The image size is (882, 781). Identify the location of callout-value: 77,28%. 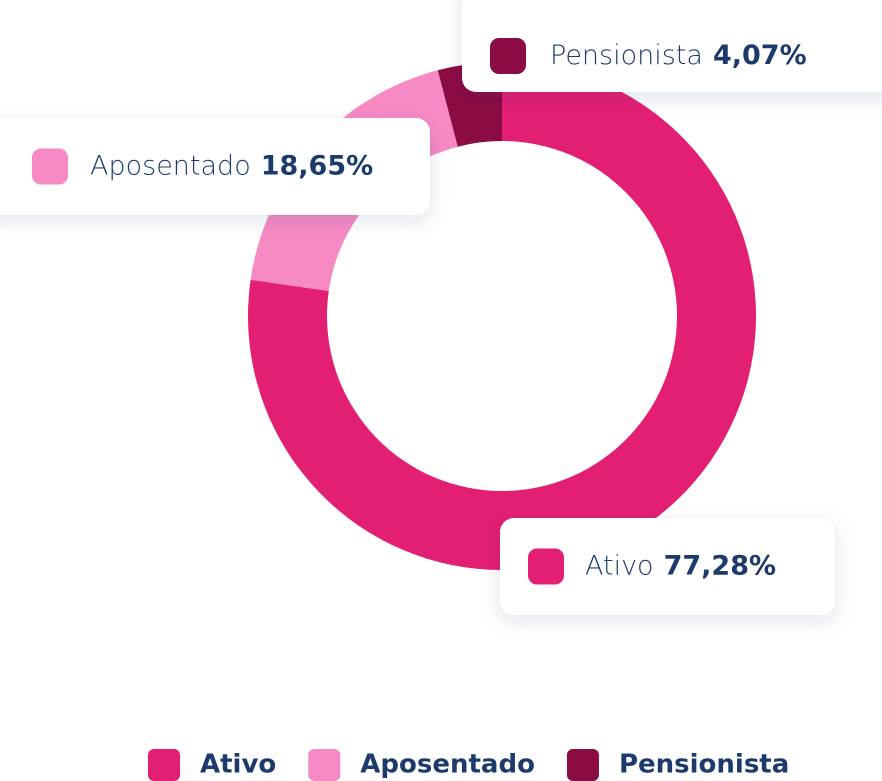
(720, 565).